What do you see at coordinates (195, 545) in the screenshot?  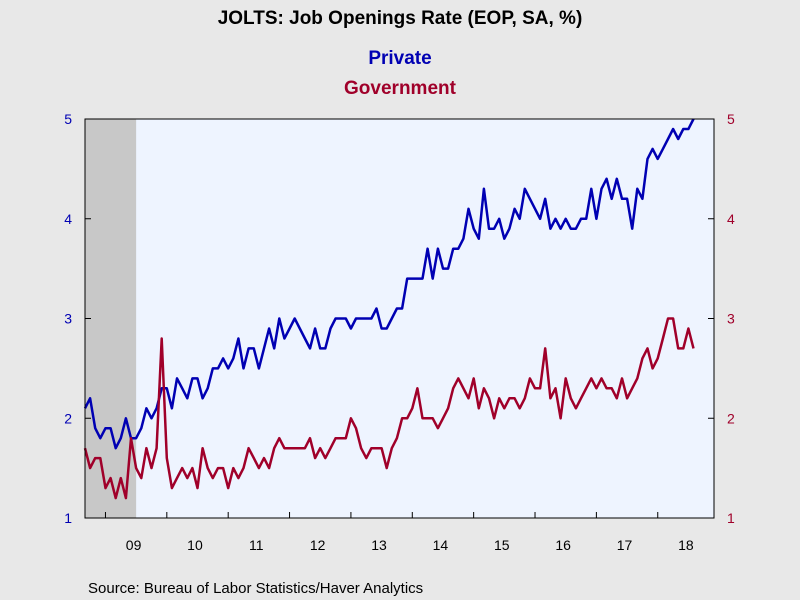 I see `x-tick-label: 10` at bounding box center [195, 545].